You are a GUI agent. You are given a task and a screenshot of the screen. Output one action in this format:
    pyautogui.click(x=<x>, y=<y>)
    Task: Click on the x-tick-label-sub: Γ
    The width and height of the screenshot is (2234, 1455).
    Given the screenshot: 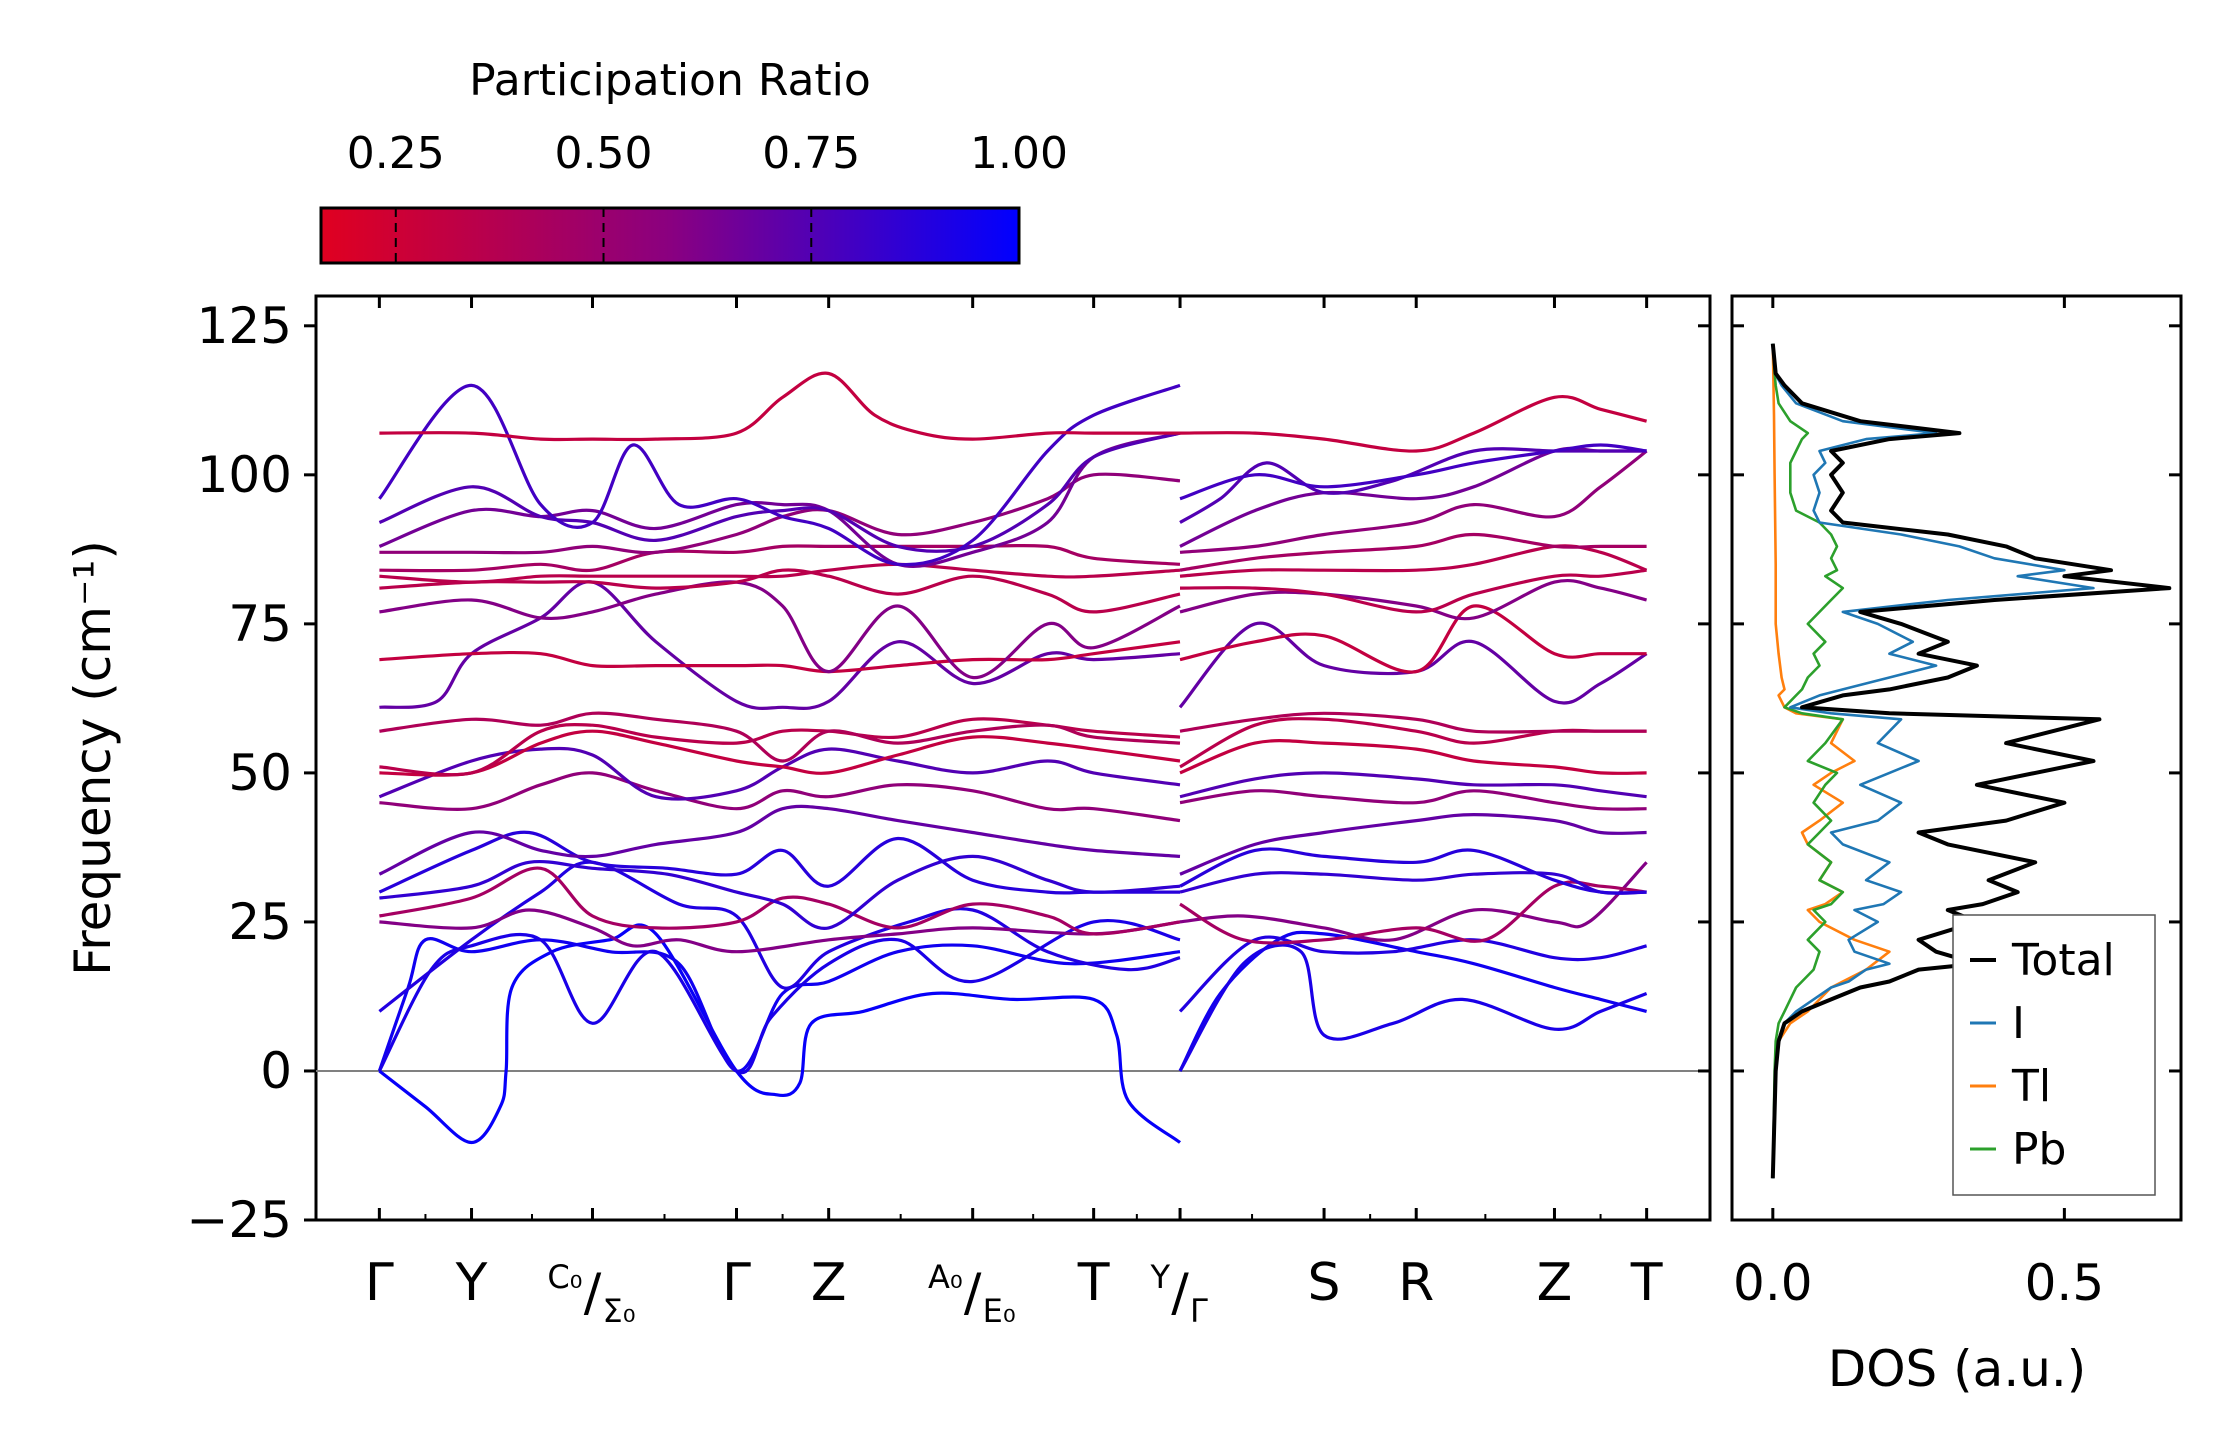 What is the action you would take?
    pyautogui.click(x=1199, y=1311)
    